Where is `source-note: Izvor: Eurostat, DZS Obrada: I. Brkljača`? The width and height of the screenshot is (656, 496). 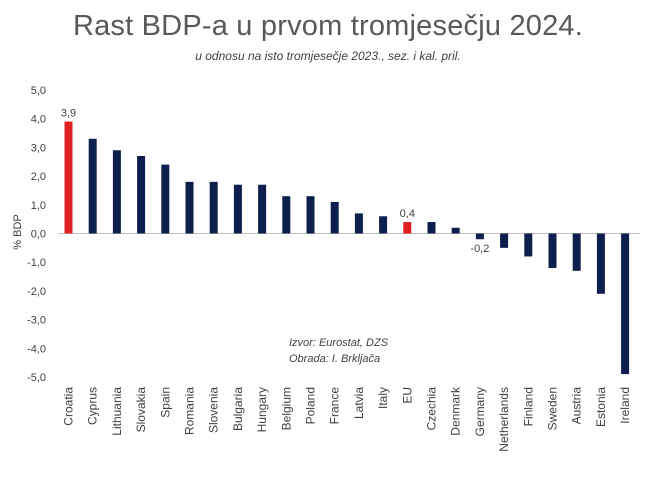 source-note: Izvor: Eurostat, DZS Obrada: I. Brkljača is located at coordinates (338, 351).